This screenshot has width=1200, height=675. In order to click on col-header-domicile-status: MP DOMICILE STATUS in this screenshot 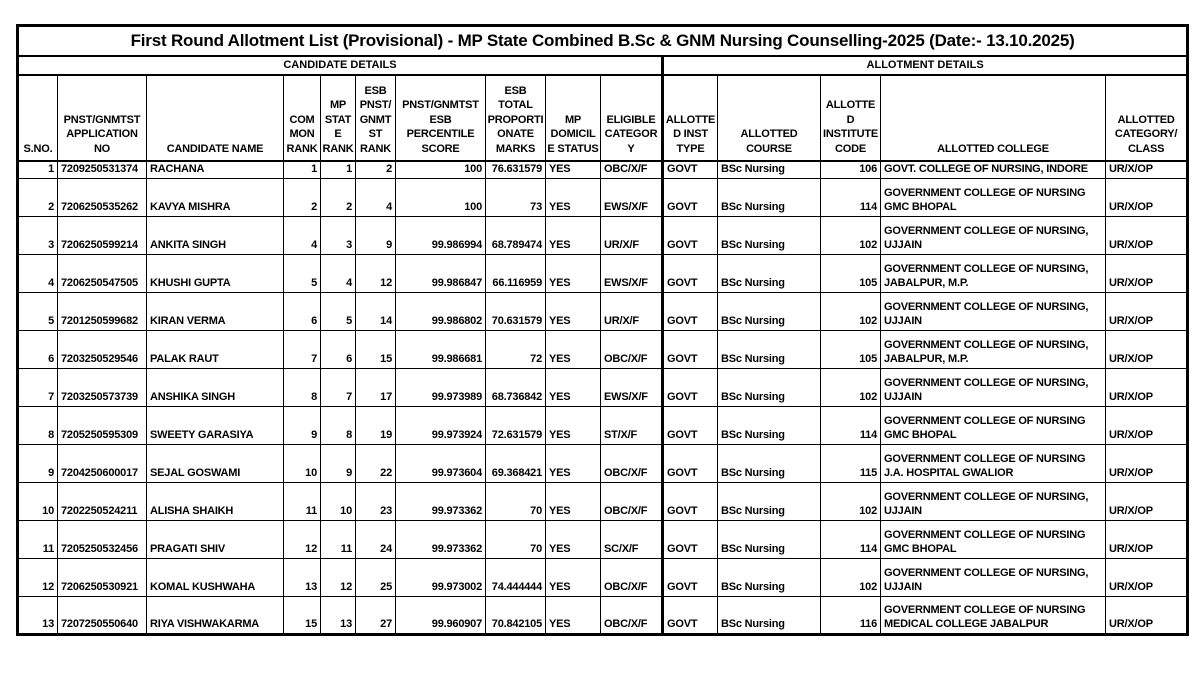, I will do `click(573, 118)`.